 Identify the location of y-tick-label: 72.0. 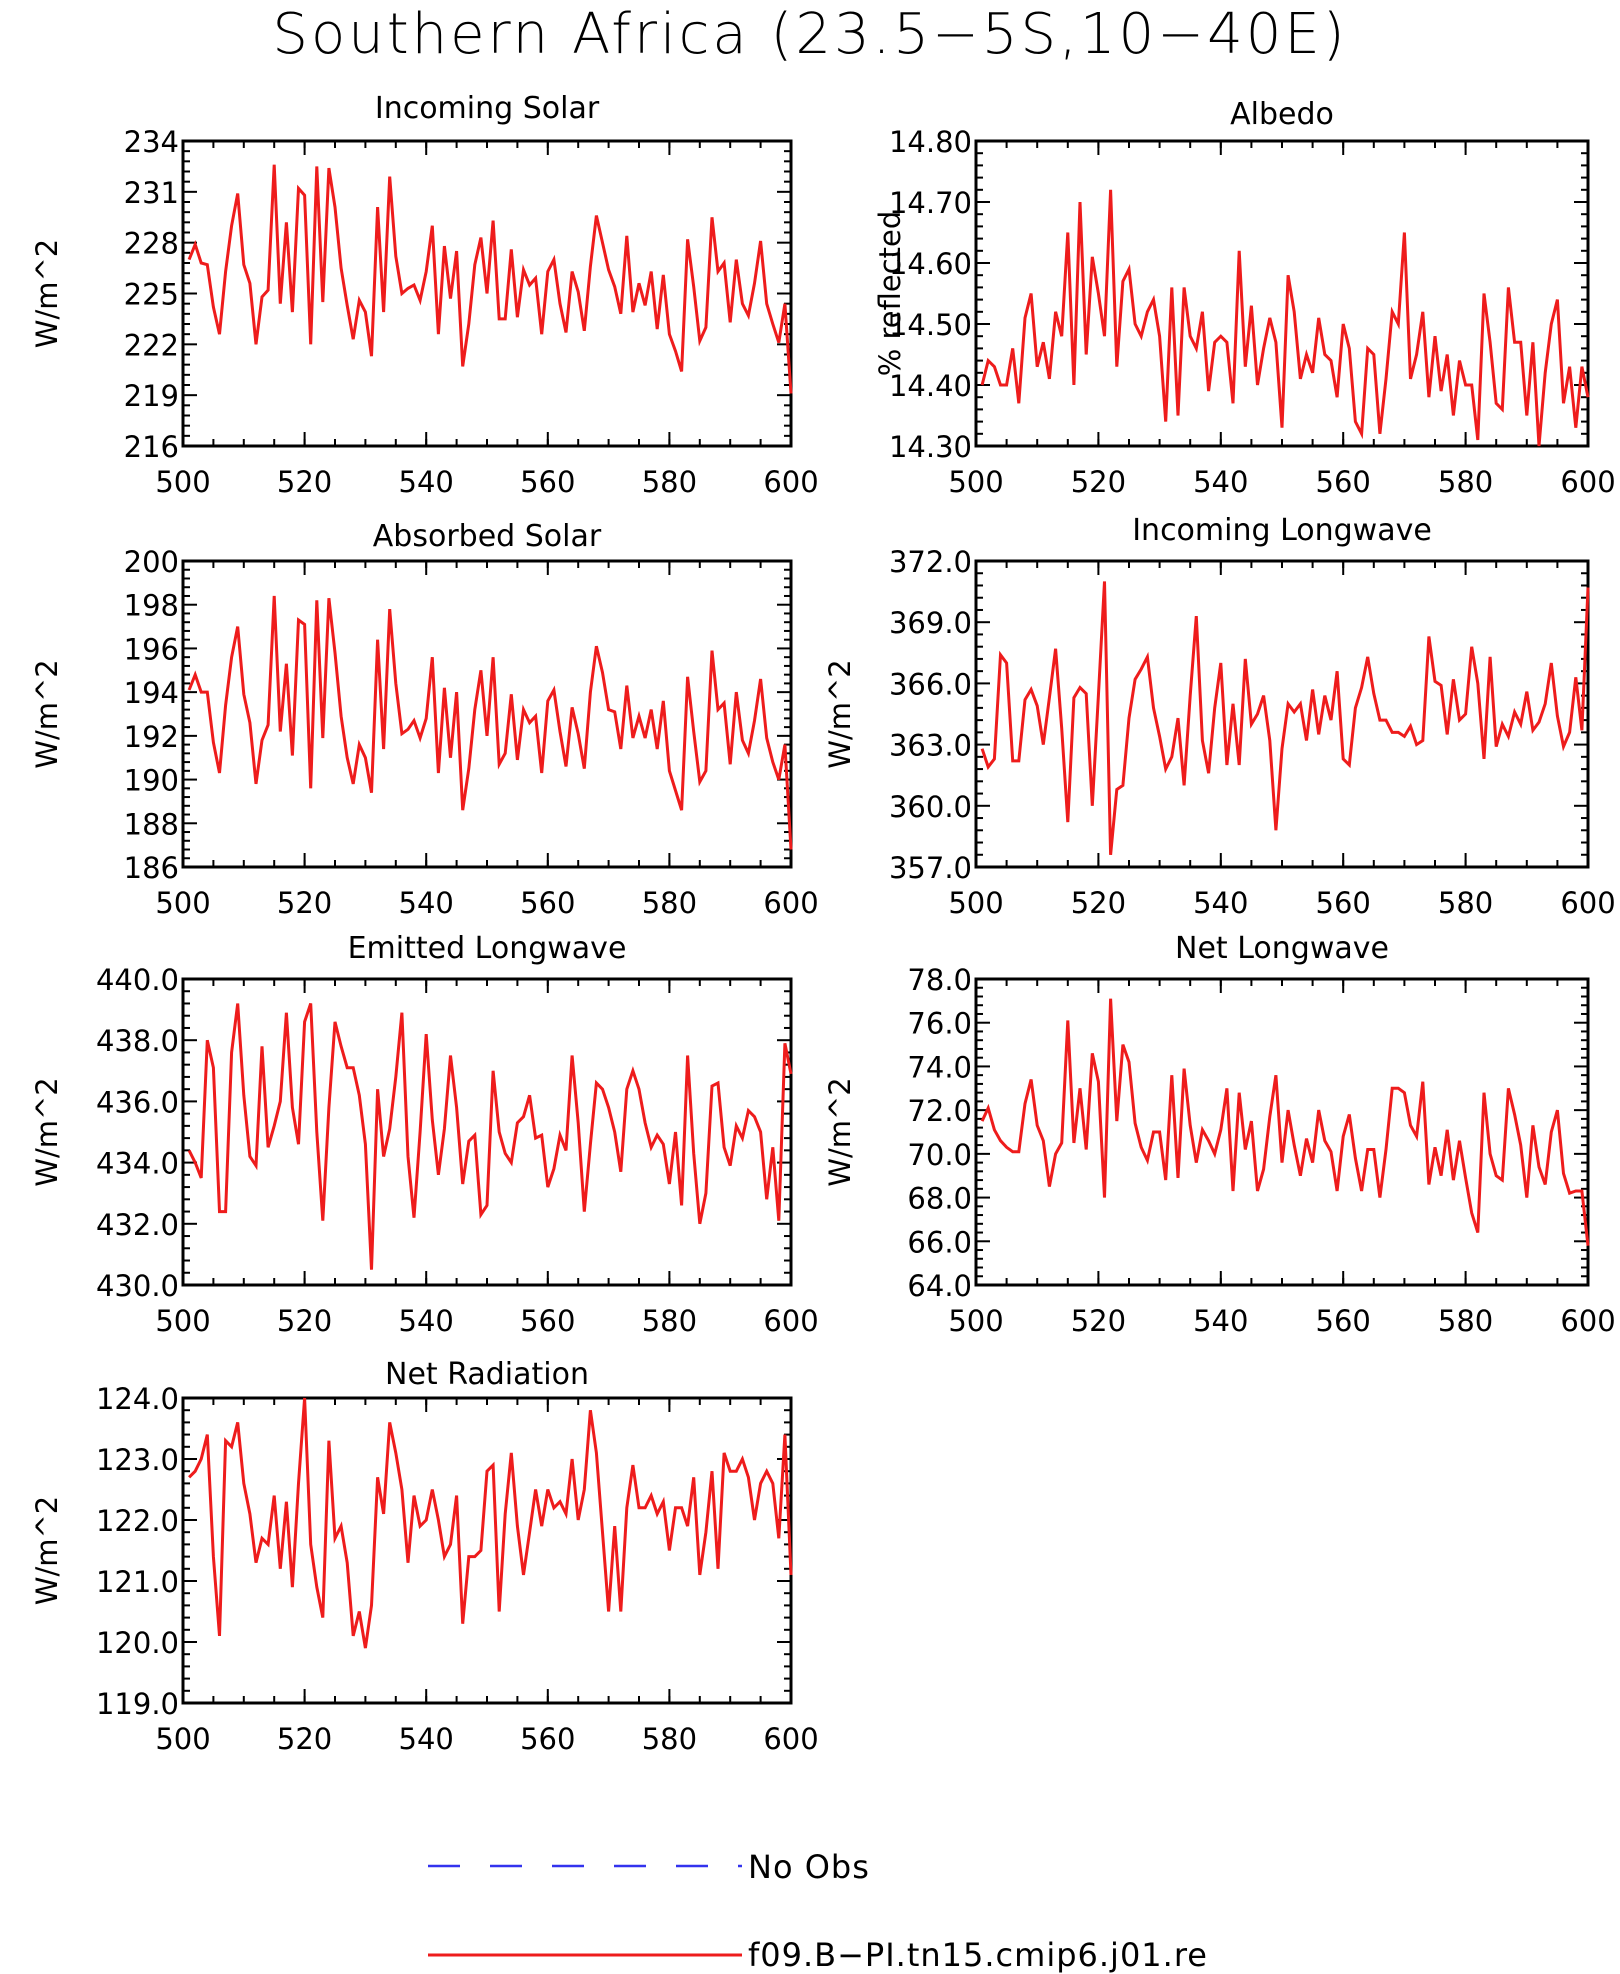
(939, 1111).